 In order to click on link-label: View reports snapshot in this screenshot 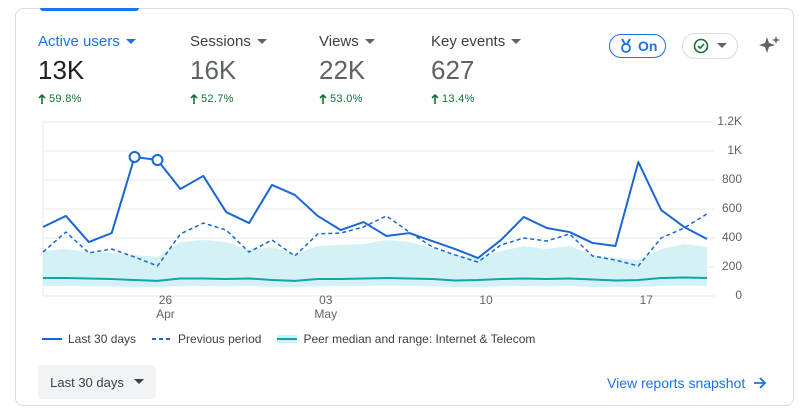, I will do `click(676, 383)`.